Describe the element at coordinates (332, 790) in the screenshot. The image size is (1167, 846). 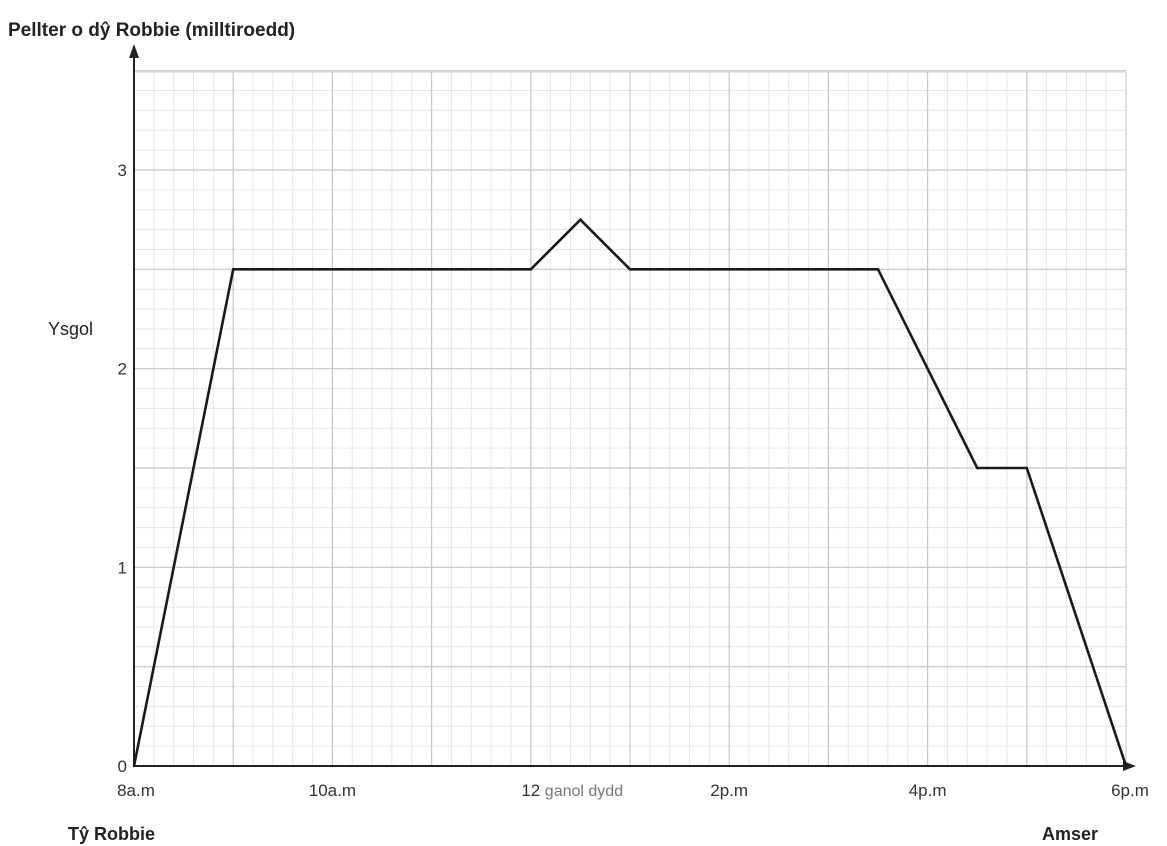
I see `x-tick-label: 10a.m` at that location.